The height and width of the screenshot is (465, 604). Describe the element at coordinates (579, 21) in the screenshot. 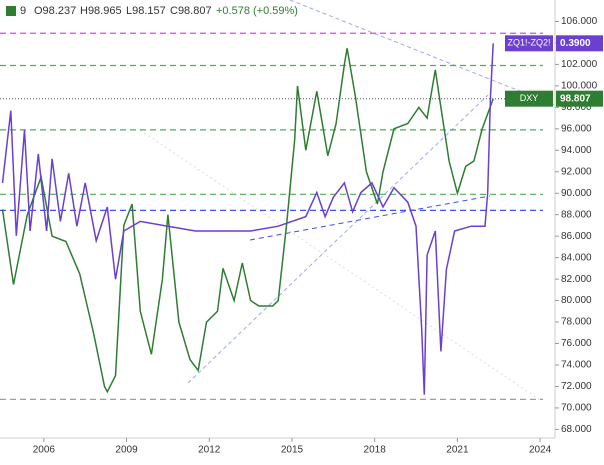

I see `y-tick-label: 106.000` at that location.